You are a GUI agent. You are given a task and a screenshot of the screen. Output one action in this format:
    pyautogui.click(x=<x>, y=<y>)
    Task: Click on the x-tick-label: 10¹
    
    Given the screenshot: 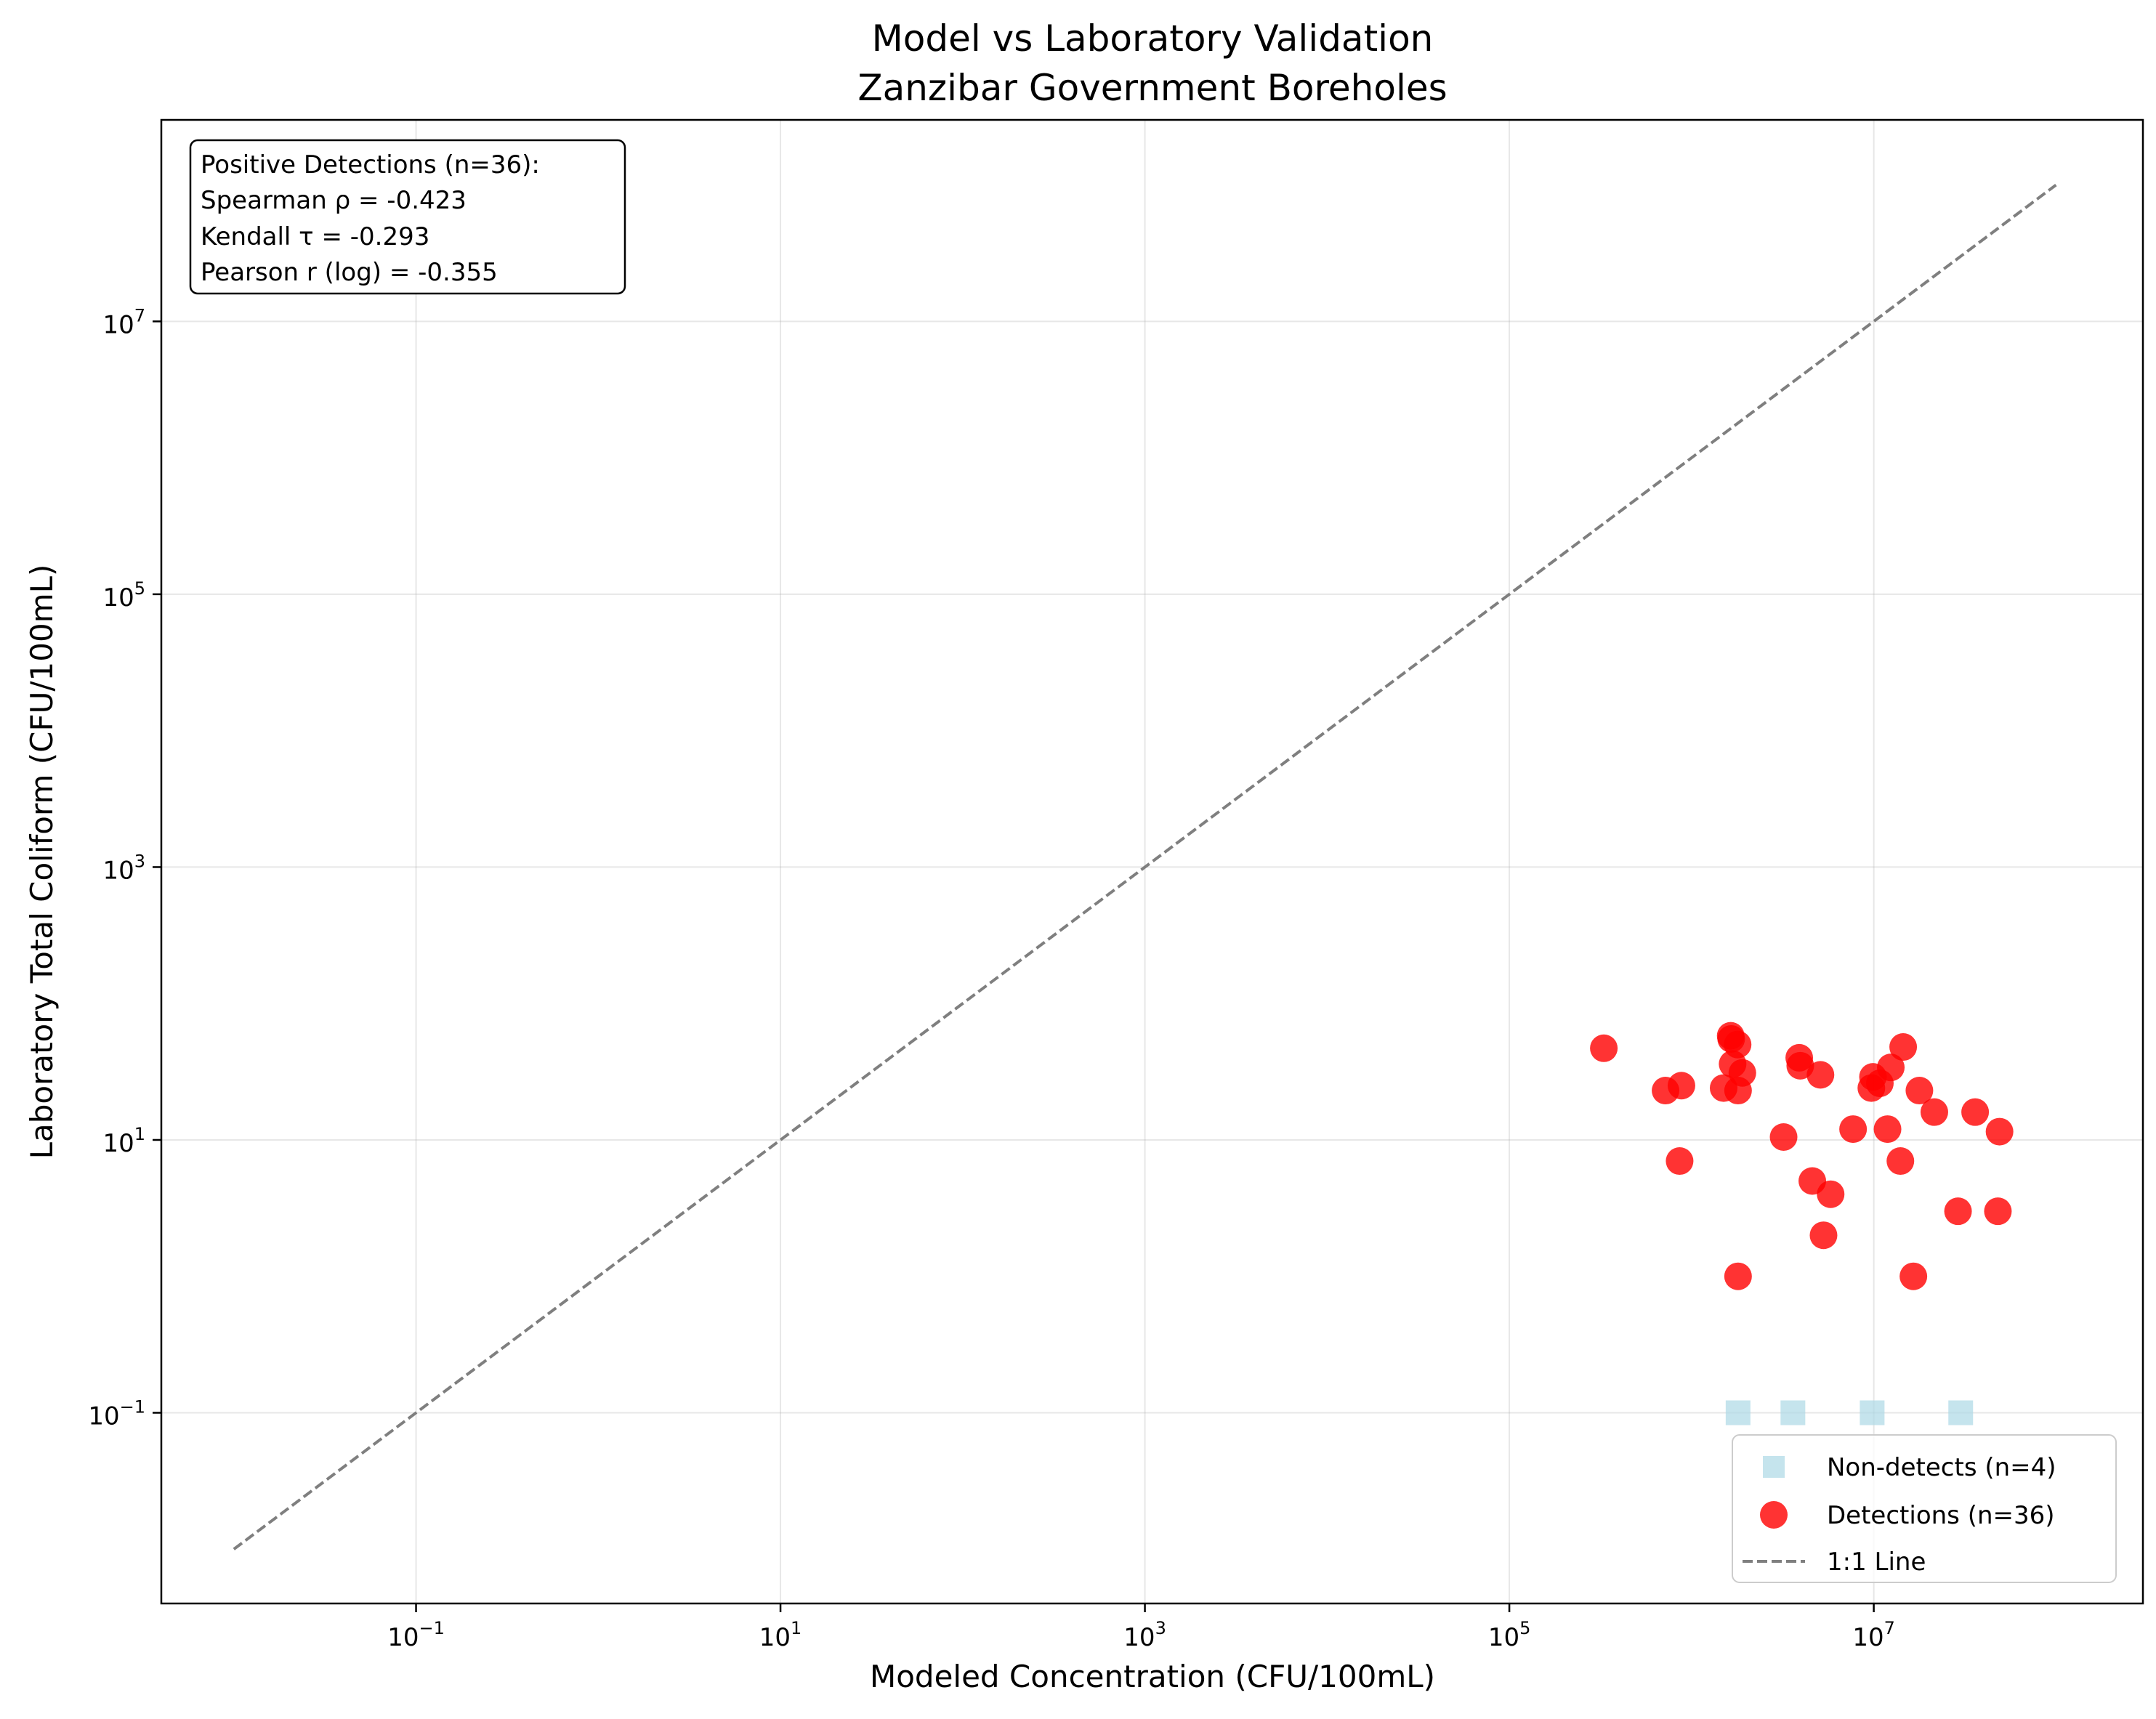 What is the action you would take?
    pyautogui.click(x=780, y=1635)
    